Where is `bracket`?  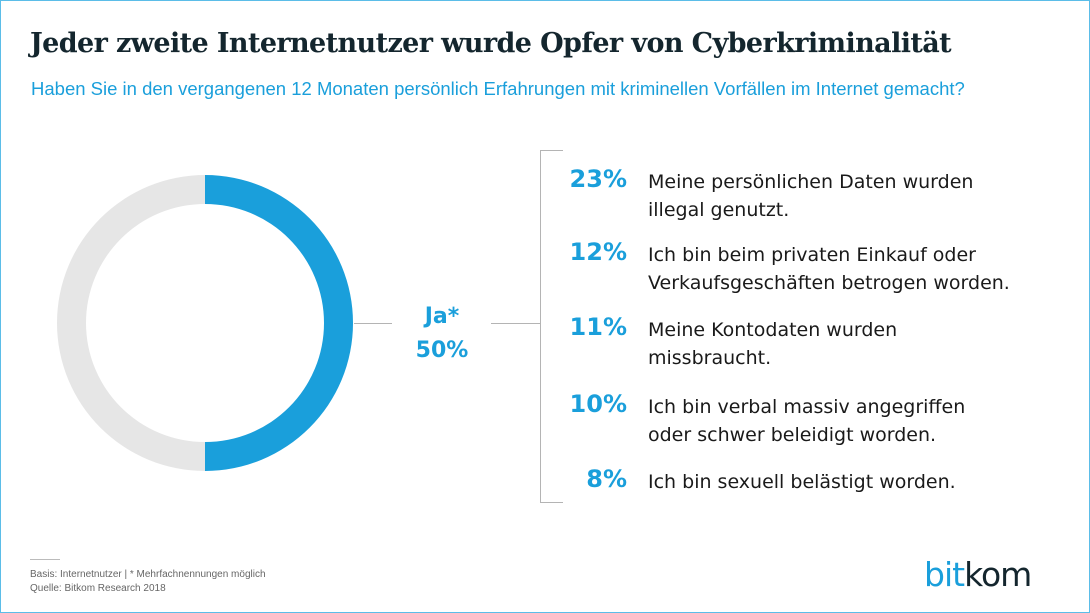 bracket is located at coordinates (551, 326).